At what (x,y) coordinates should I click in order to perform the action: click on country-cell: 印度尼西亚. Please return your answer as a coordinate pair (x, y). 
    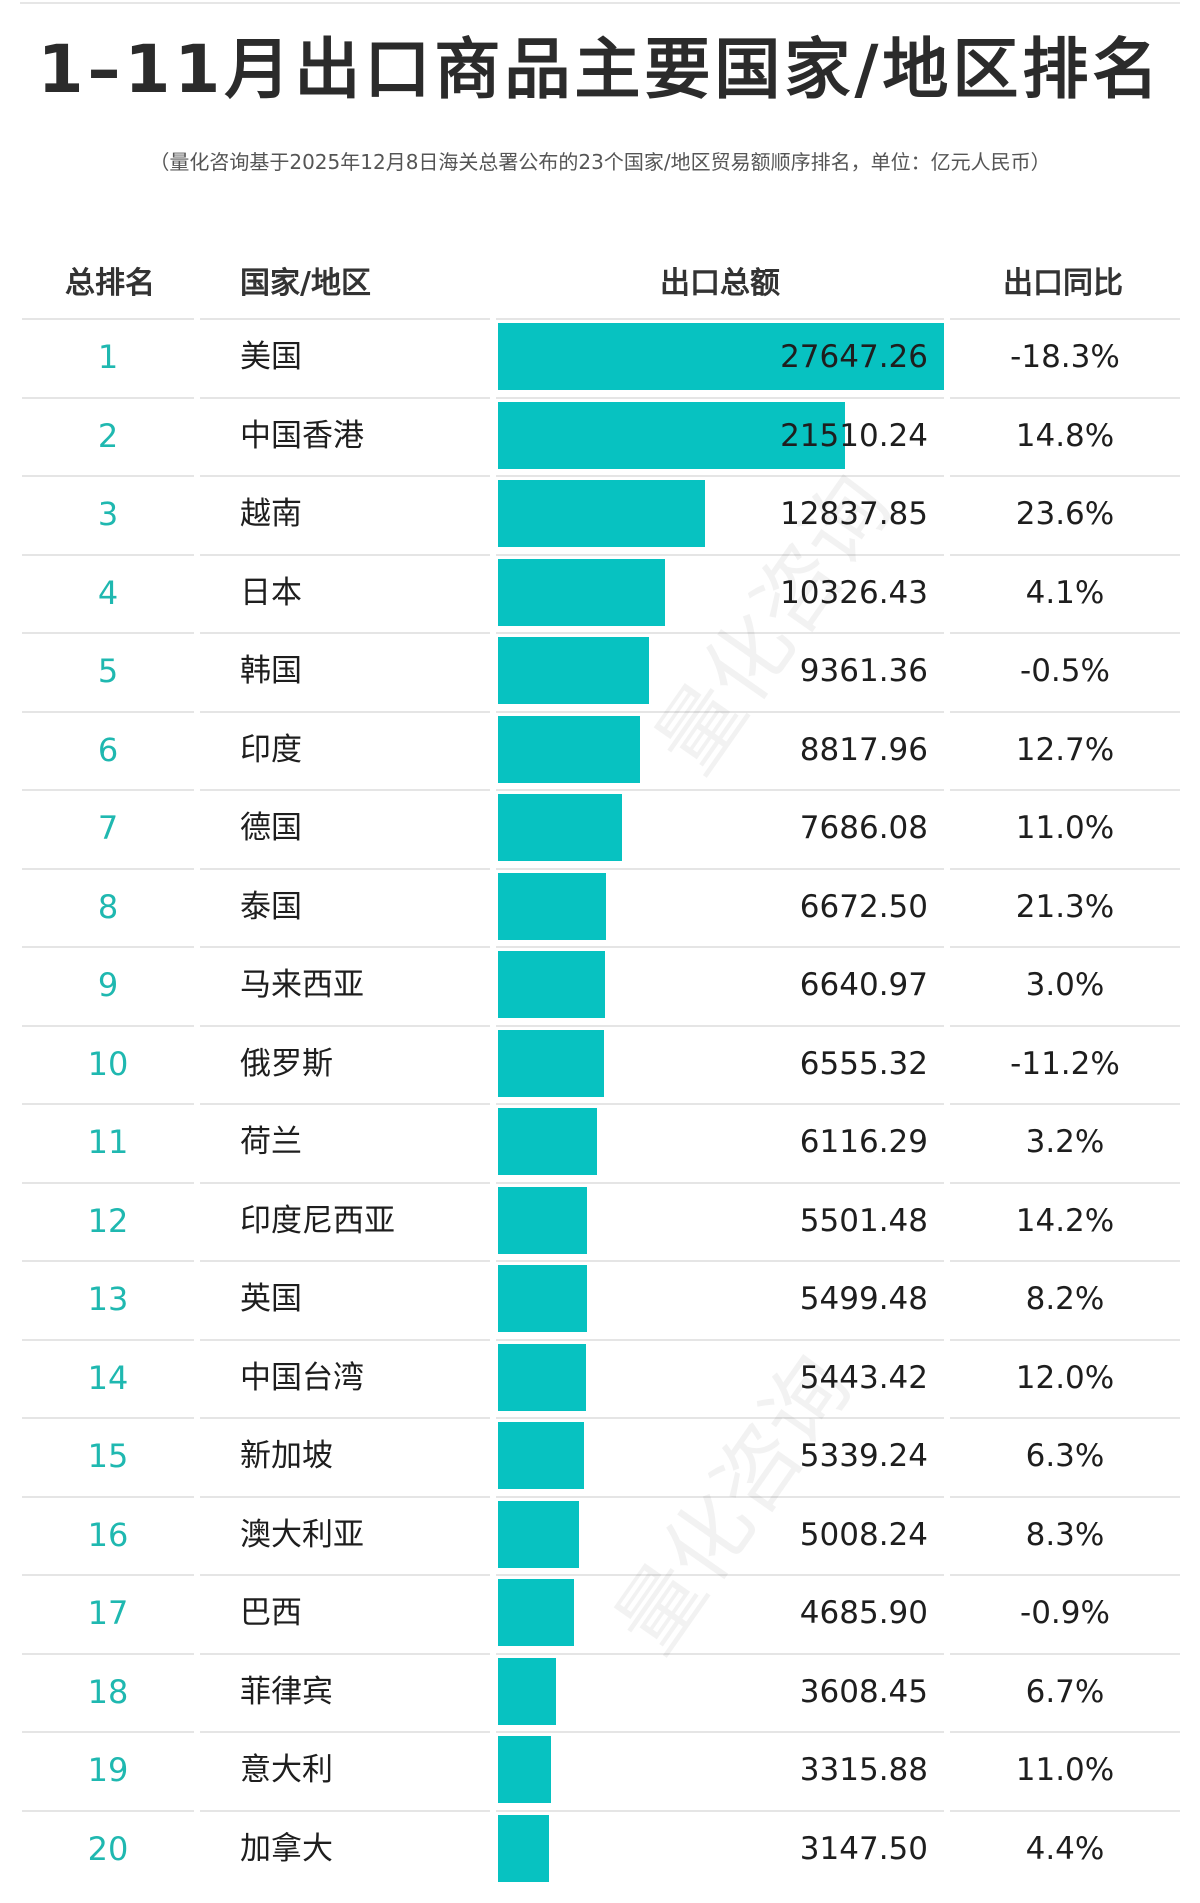
    Looking at the image, I should click on (317, 1220).